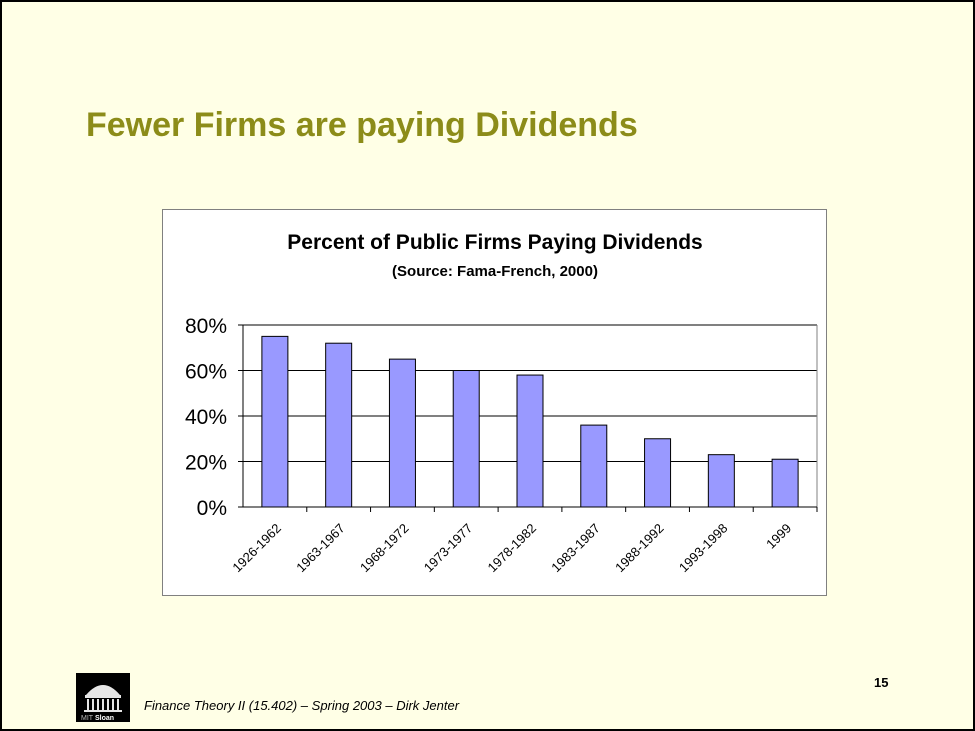  I want to click on logo-suffix-text: Sloan, so click(104, 718).